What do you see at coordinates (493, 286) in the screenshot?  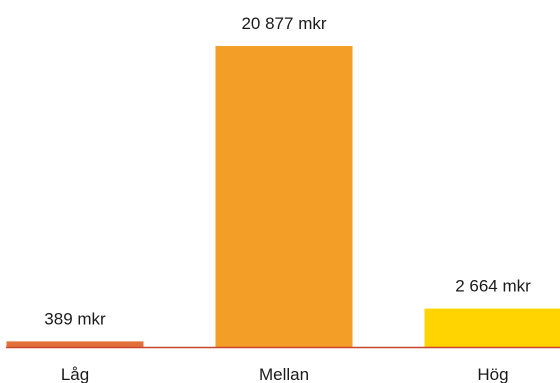 I see `value-label-3: 2 664 mkr` at bounding box center [493, 286].